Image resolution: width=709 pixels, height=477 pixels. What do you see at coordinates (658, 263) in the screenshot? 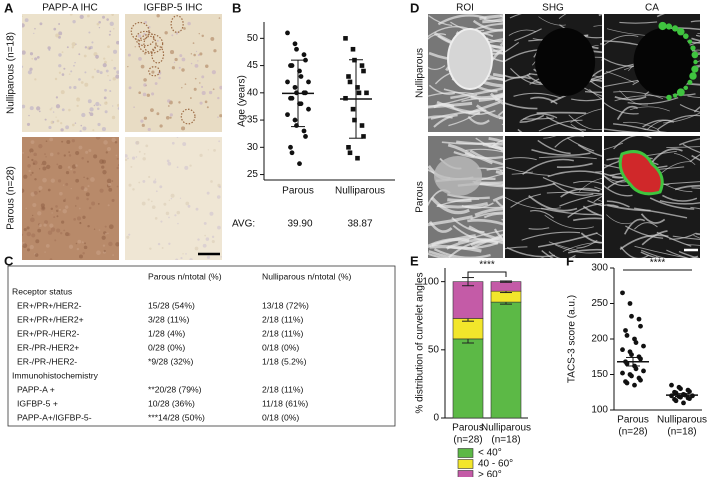
I see `significance-label: ****` at bounding box center [658, 263].